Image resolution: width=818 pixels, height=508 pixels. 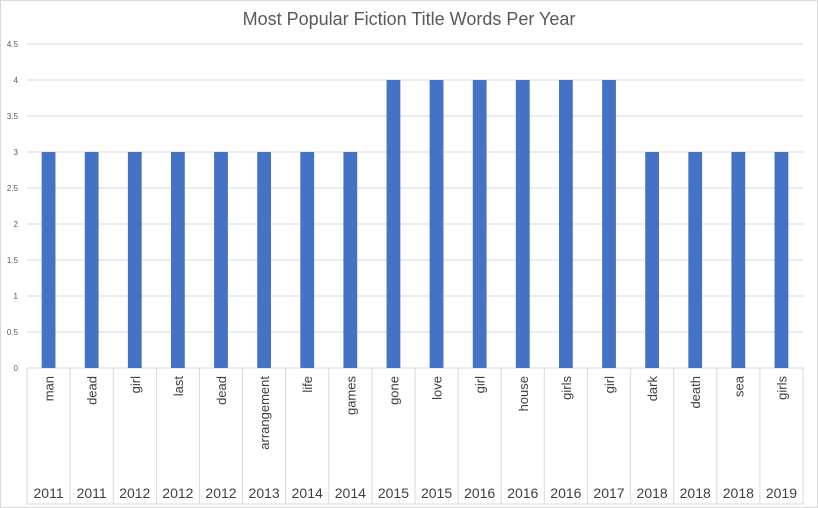 I want to click on word-label: house, so click(x=523, y=393).